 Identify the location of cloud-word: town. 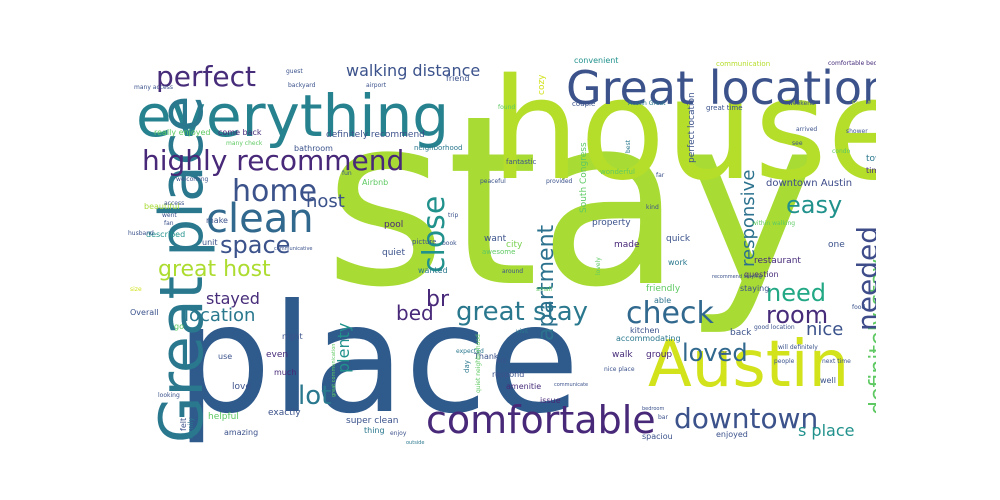
(871, 159).